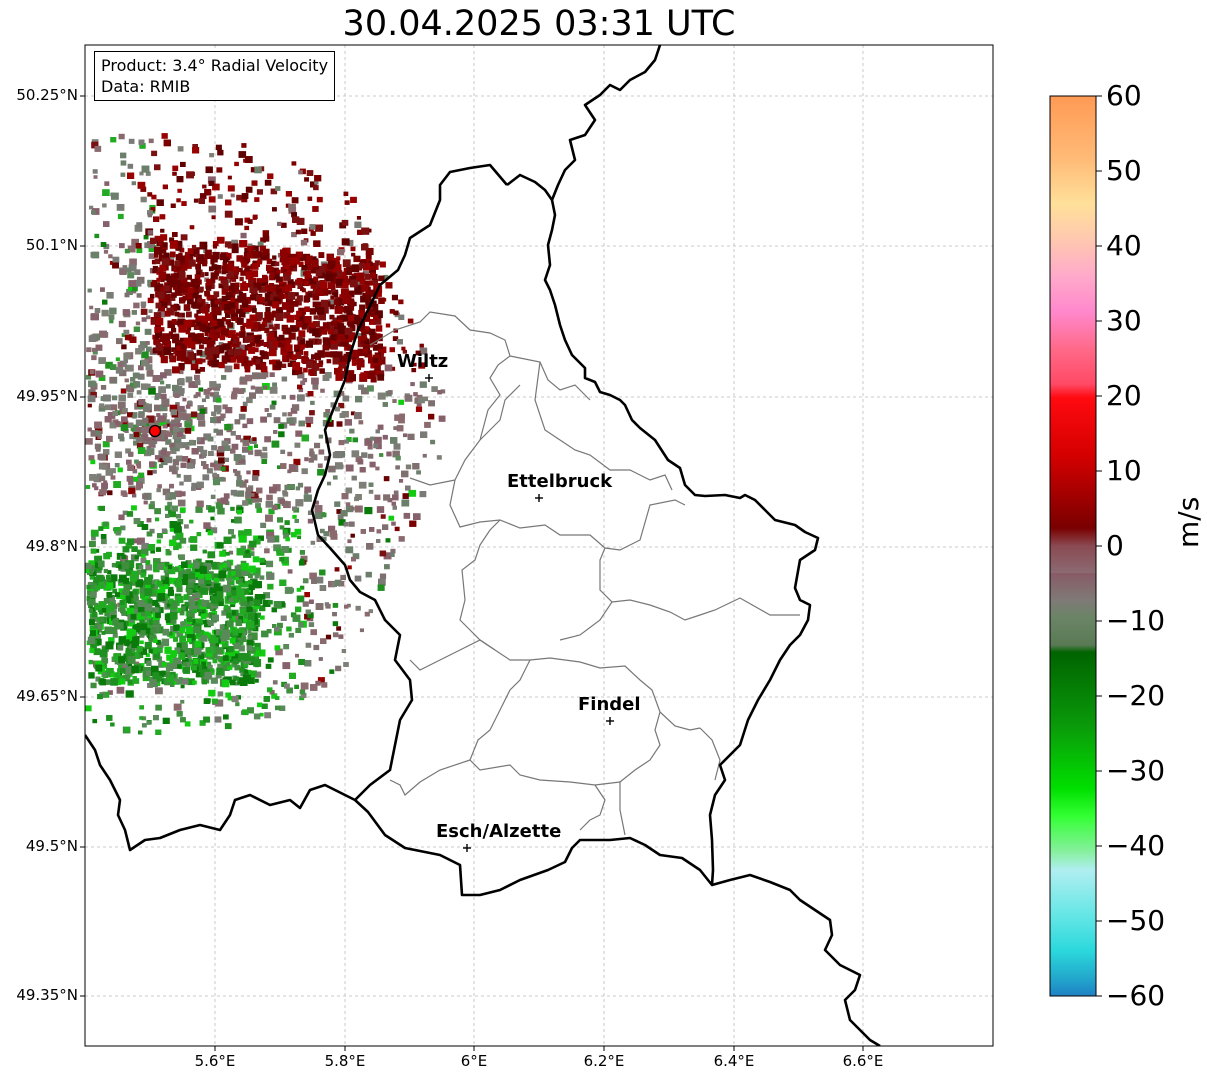 The height and width of the screenshot is (1081, 1207). I want to click on colorbar-tick-label: 60, so click(1124, 95).